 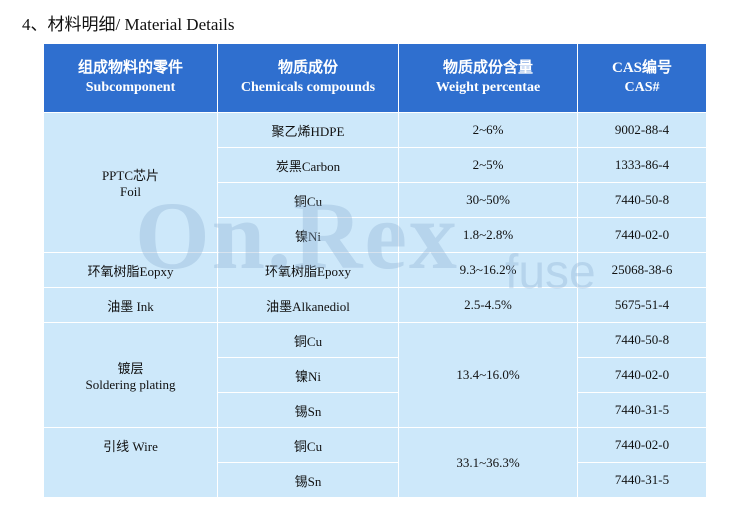 What do you see at coordinates (308, 305) in the screenshot?
I see `chemical-cell: 油墨Alkanediol` at bounding box center [308, 305].